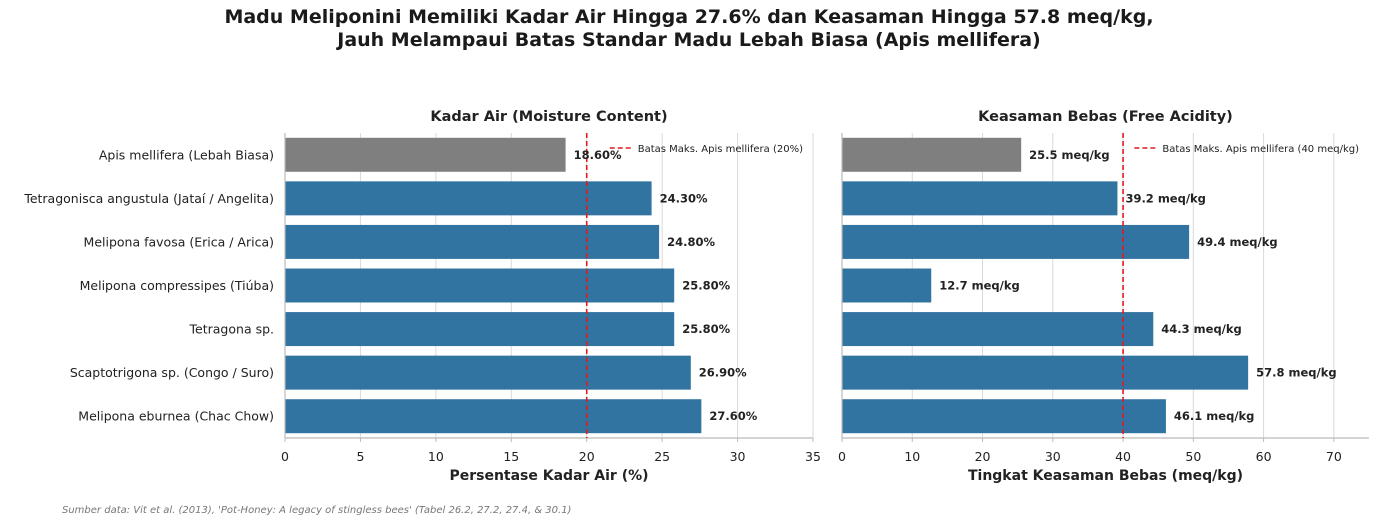 This screenshot has width=1378, height=526. I want to click on category-label: Melipona favosa (Erica / Arica), so click(179, 241).